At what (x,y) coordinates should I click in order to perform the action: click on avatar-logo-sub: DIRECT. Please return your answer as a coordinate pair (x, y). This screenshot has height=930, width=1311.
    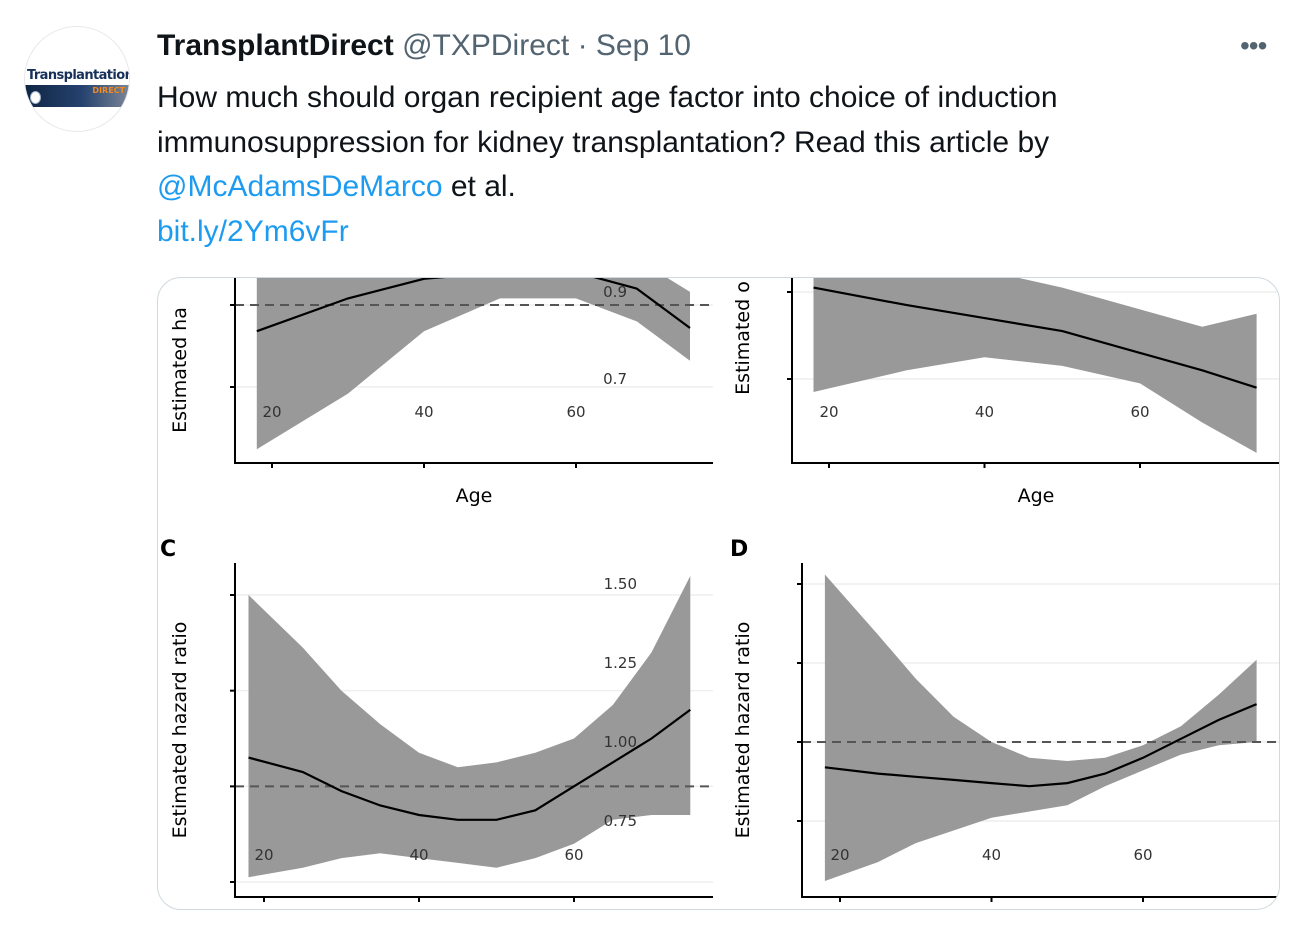
    Looking at the image, I should click on (108, 90).